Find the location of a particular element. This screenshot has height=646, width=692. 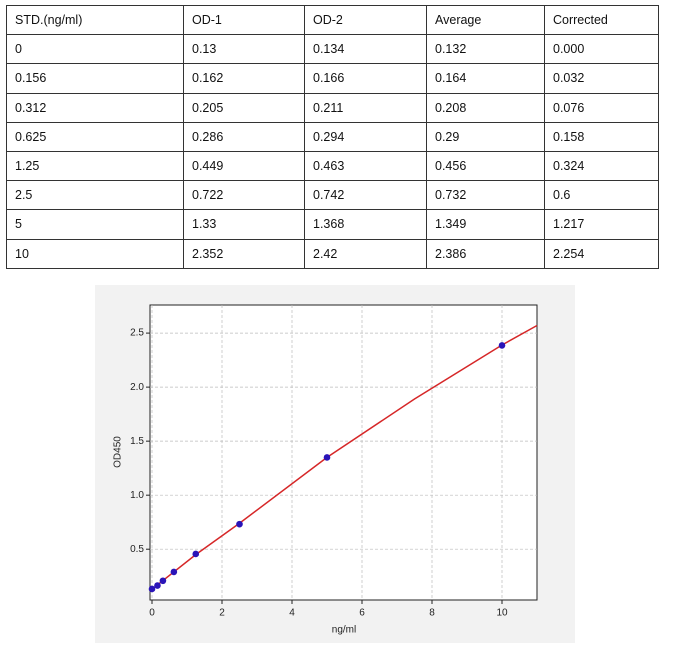

table-cell: 0.324 is located at coordinates (601, 166).